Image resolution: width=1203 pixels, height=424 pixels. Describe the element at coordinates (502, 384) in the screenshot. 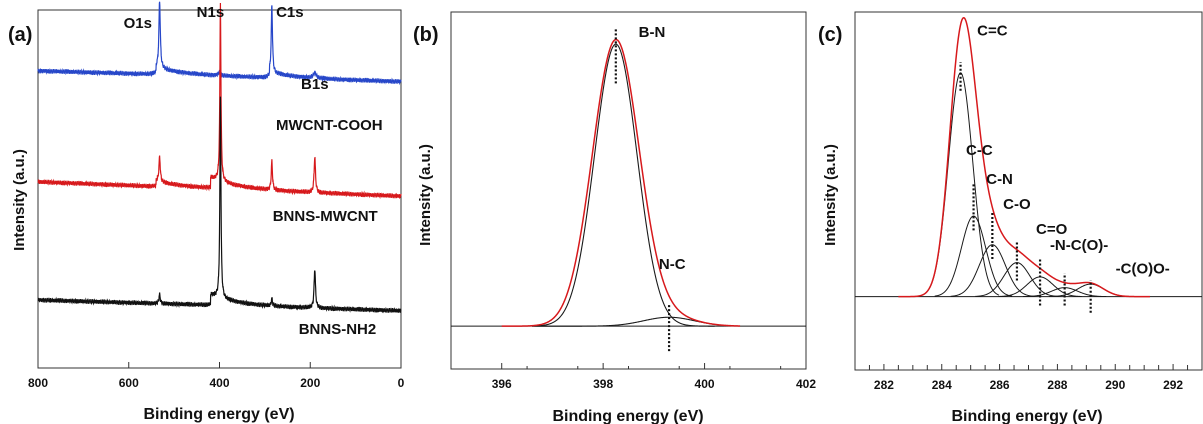

I see `x-tick-label: 396` at that location.